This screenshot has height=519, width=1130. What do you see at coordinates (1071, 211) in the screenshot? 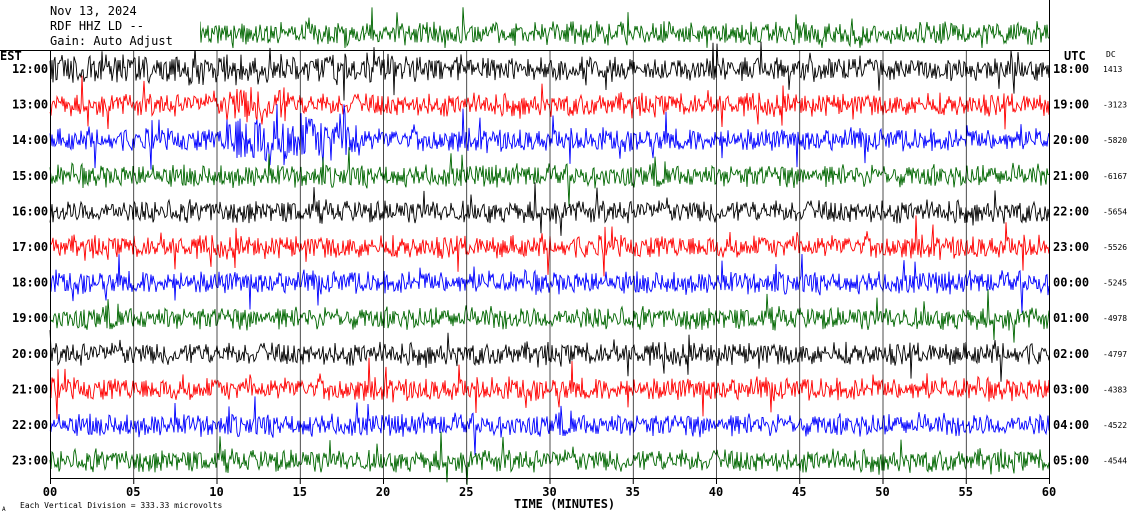
I see `utc-label-4: 22:00` at bounding box center [1071, 211].